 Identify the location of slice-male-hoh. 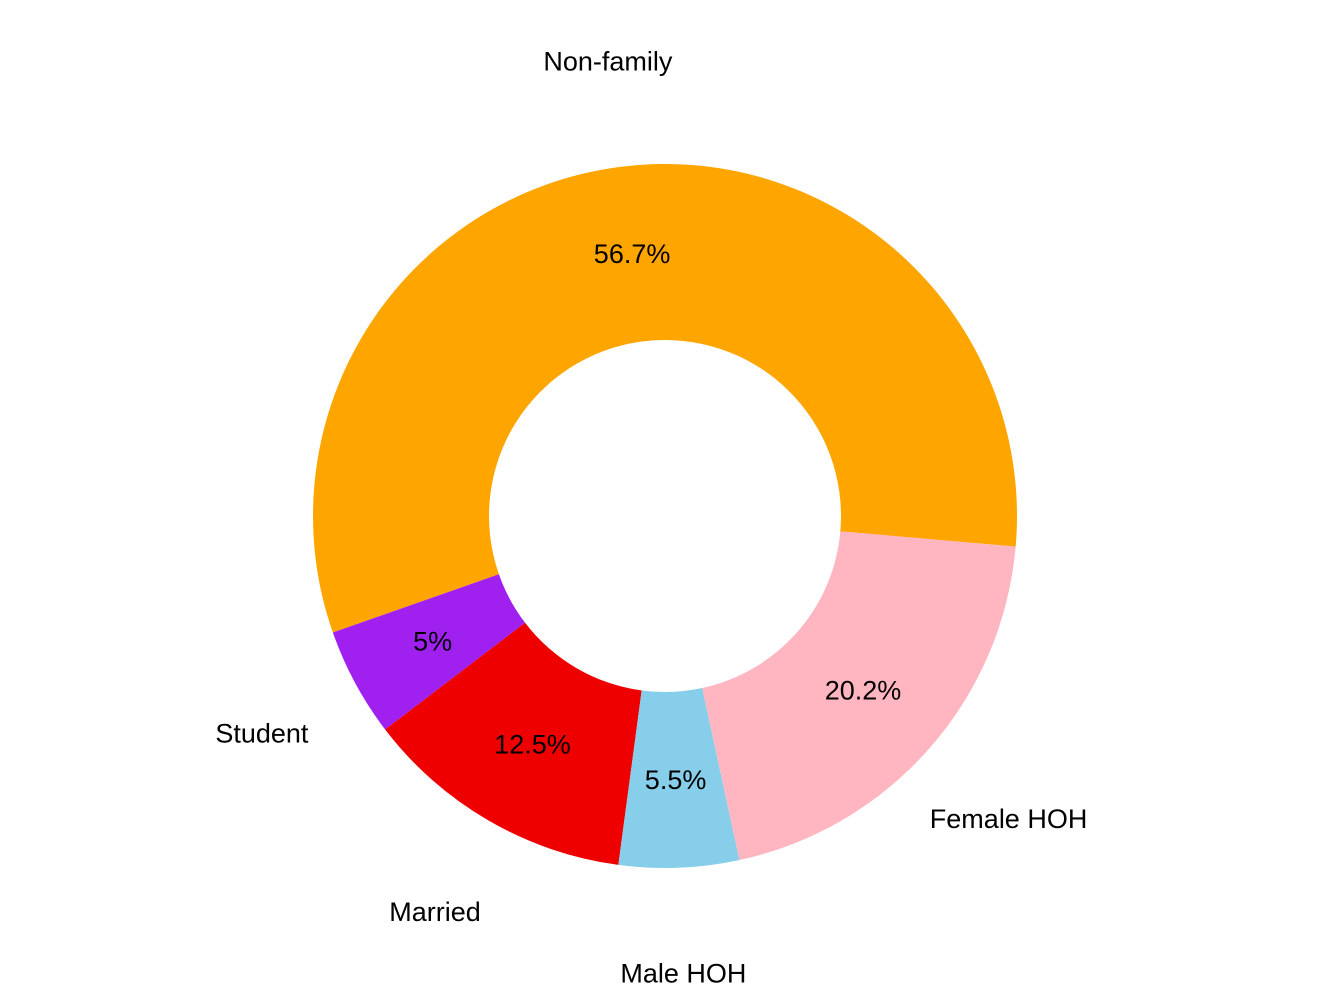
(679, 778).